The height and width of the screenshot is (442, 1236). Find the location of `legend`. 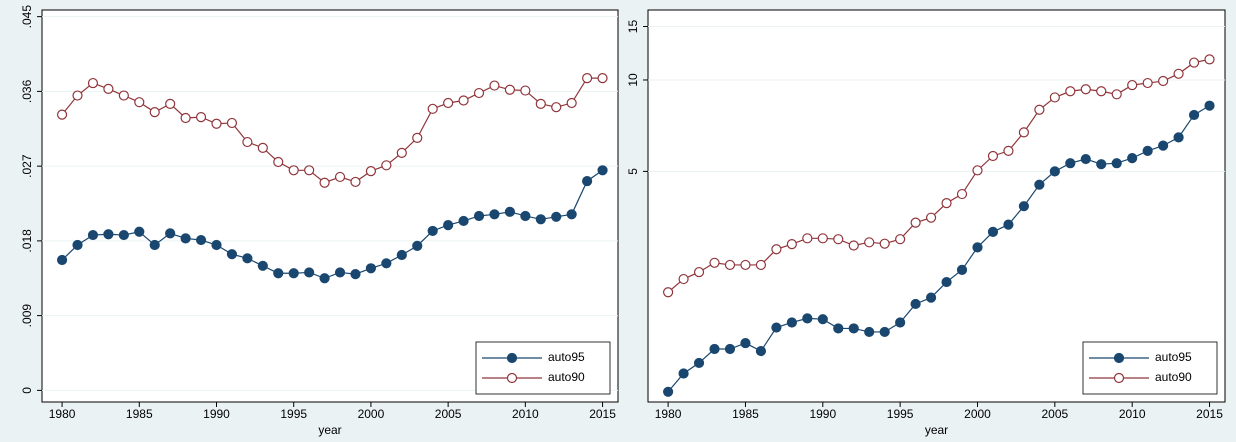

legend is located at coordinates (543, 368).